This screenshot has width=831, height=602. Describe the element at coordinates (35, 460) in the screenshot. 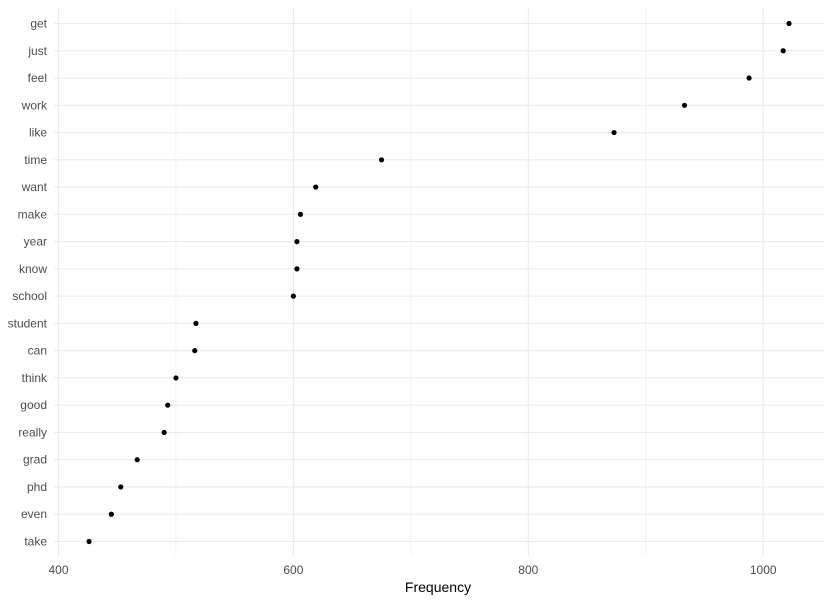

I see `category-label: grad` at that location.